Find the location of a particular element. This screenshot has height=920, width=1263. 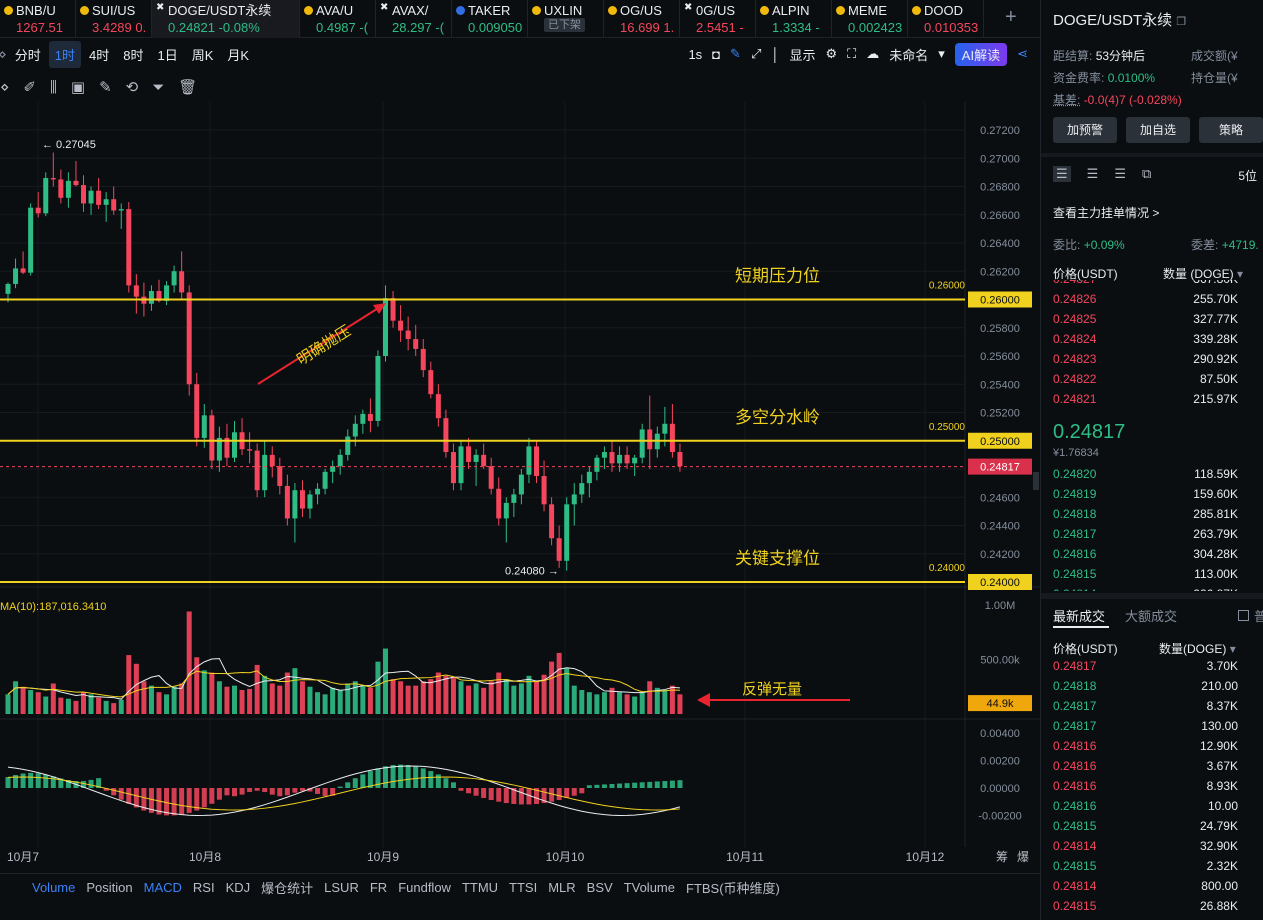

orderbook-row: 0.24816 304.28K is located at coordinates (1152, 557).